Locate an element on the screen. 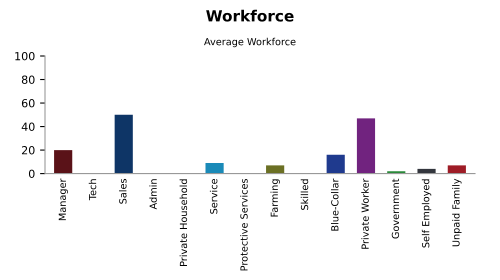  x-tick-label: Farming is located at coordinates (275, 197).